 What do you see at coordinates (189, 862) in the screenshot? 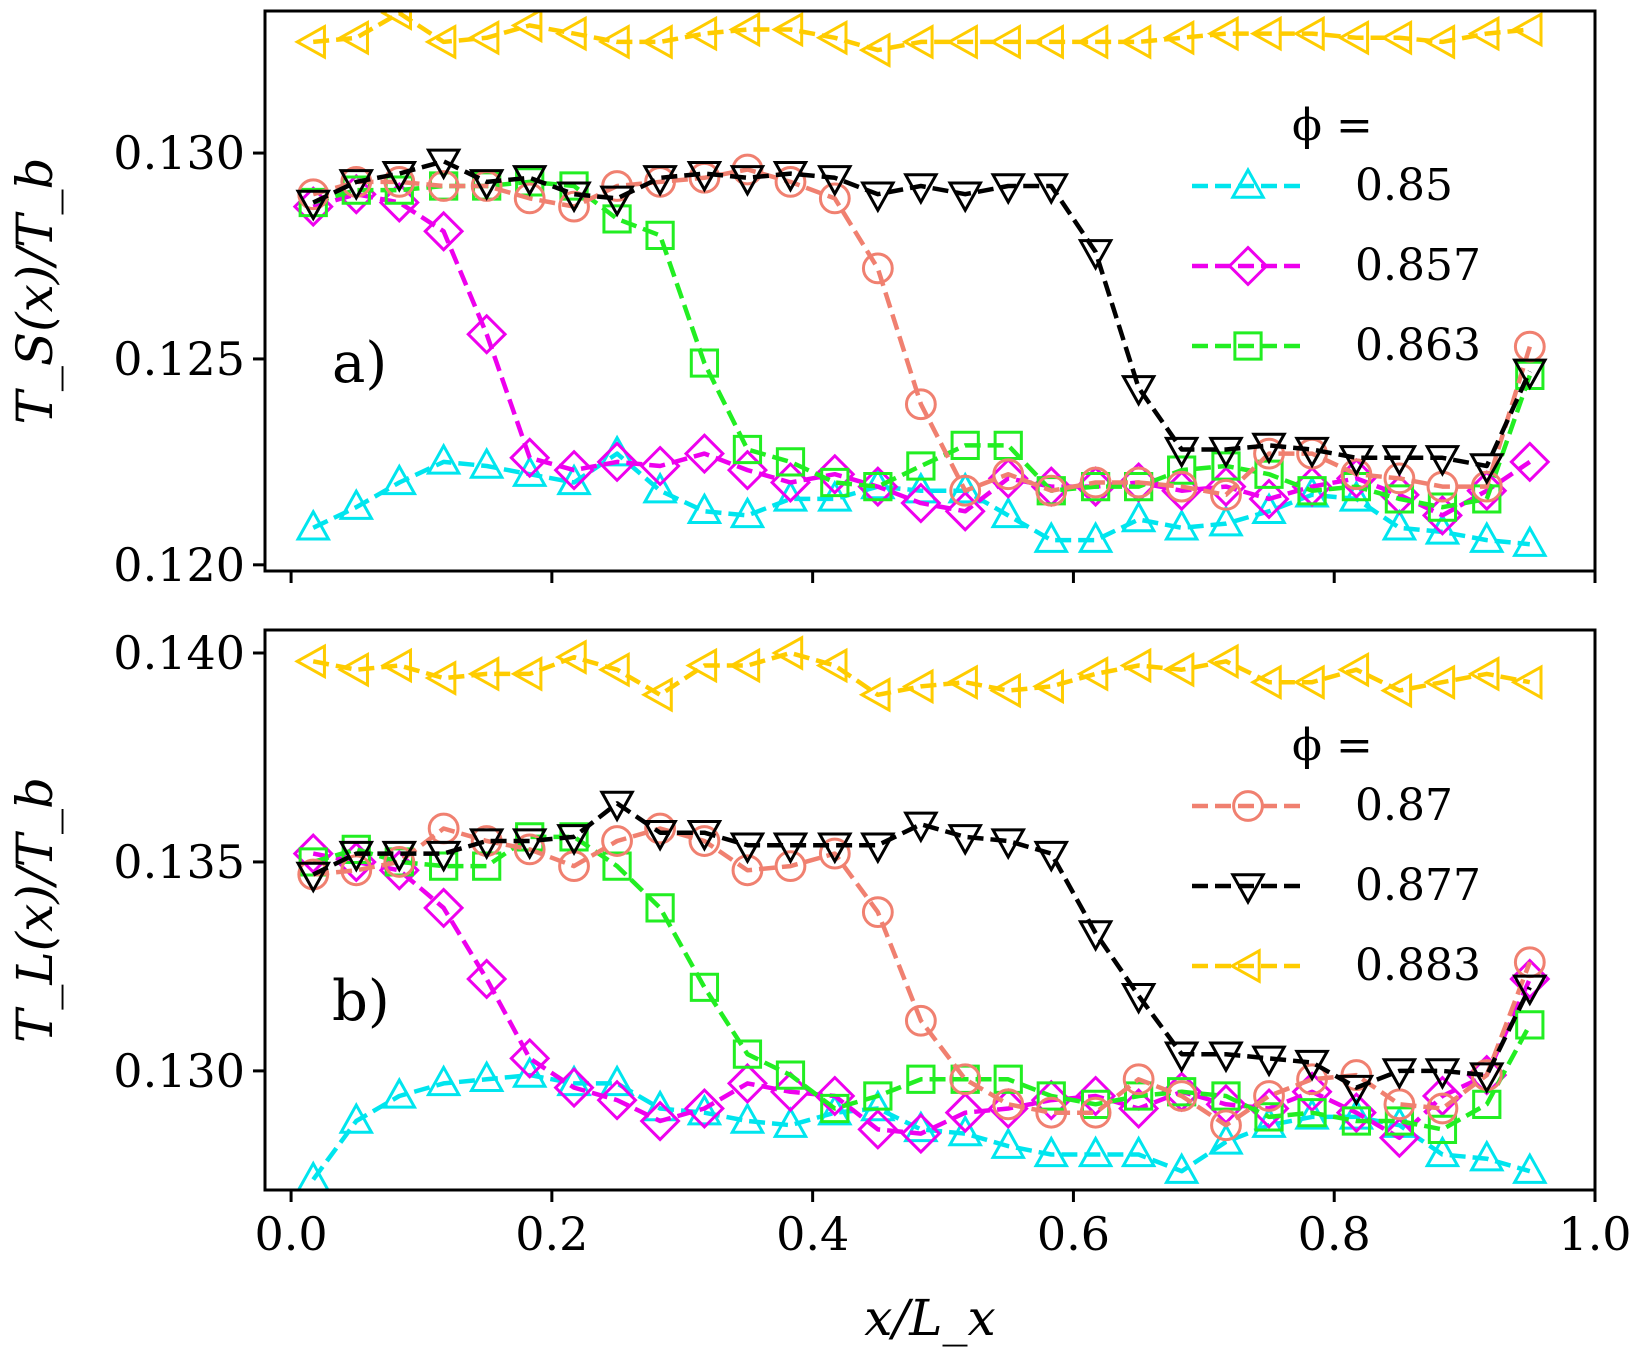
I see `y-ticks-b: 0.130 0.135 0.140` at bounding box center [189, 862].